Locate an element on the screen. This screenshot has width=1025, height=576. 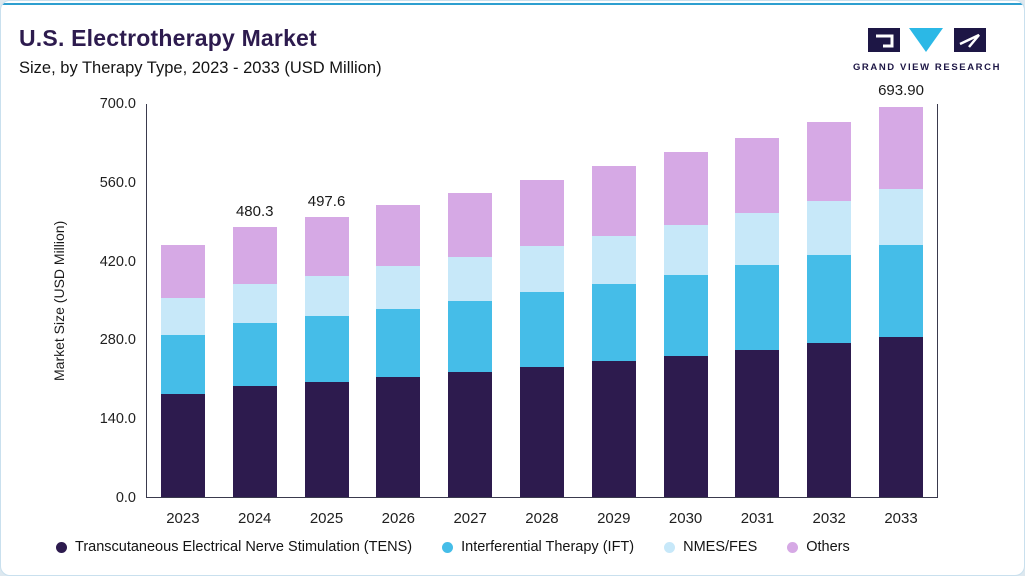
y-axis-tick-label: 140.0 is located at coordinates (117, 419).